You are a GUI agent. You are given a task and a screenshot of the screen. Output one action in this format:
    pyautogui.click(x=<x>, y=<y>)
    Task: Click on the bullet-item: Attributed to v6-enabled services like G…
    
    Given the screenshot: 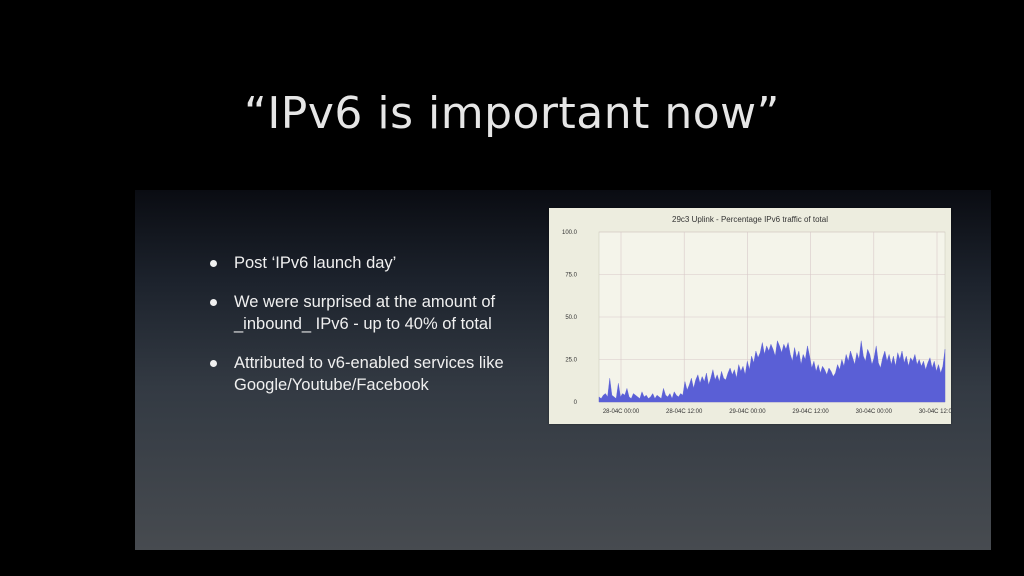 What is the action you would take?
    pyautogui.click(x=373, y=374)
    